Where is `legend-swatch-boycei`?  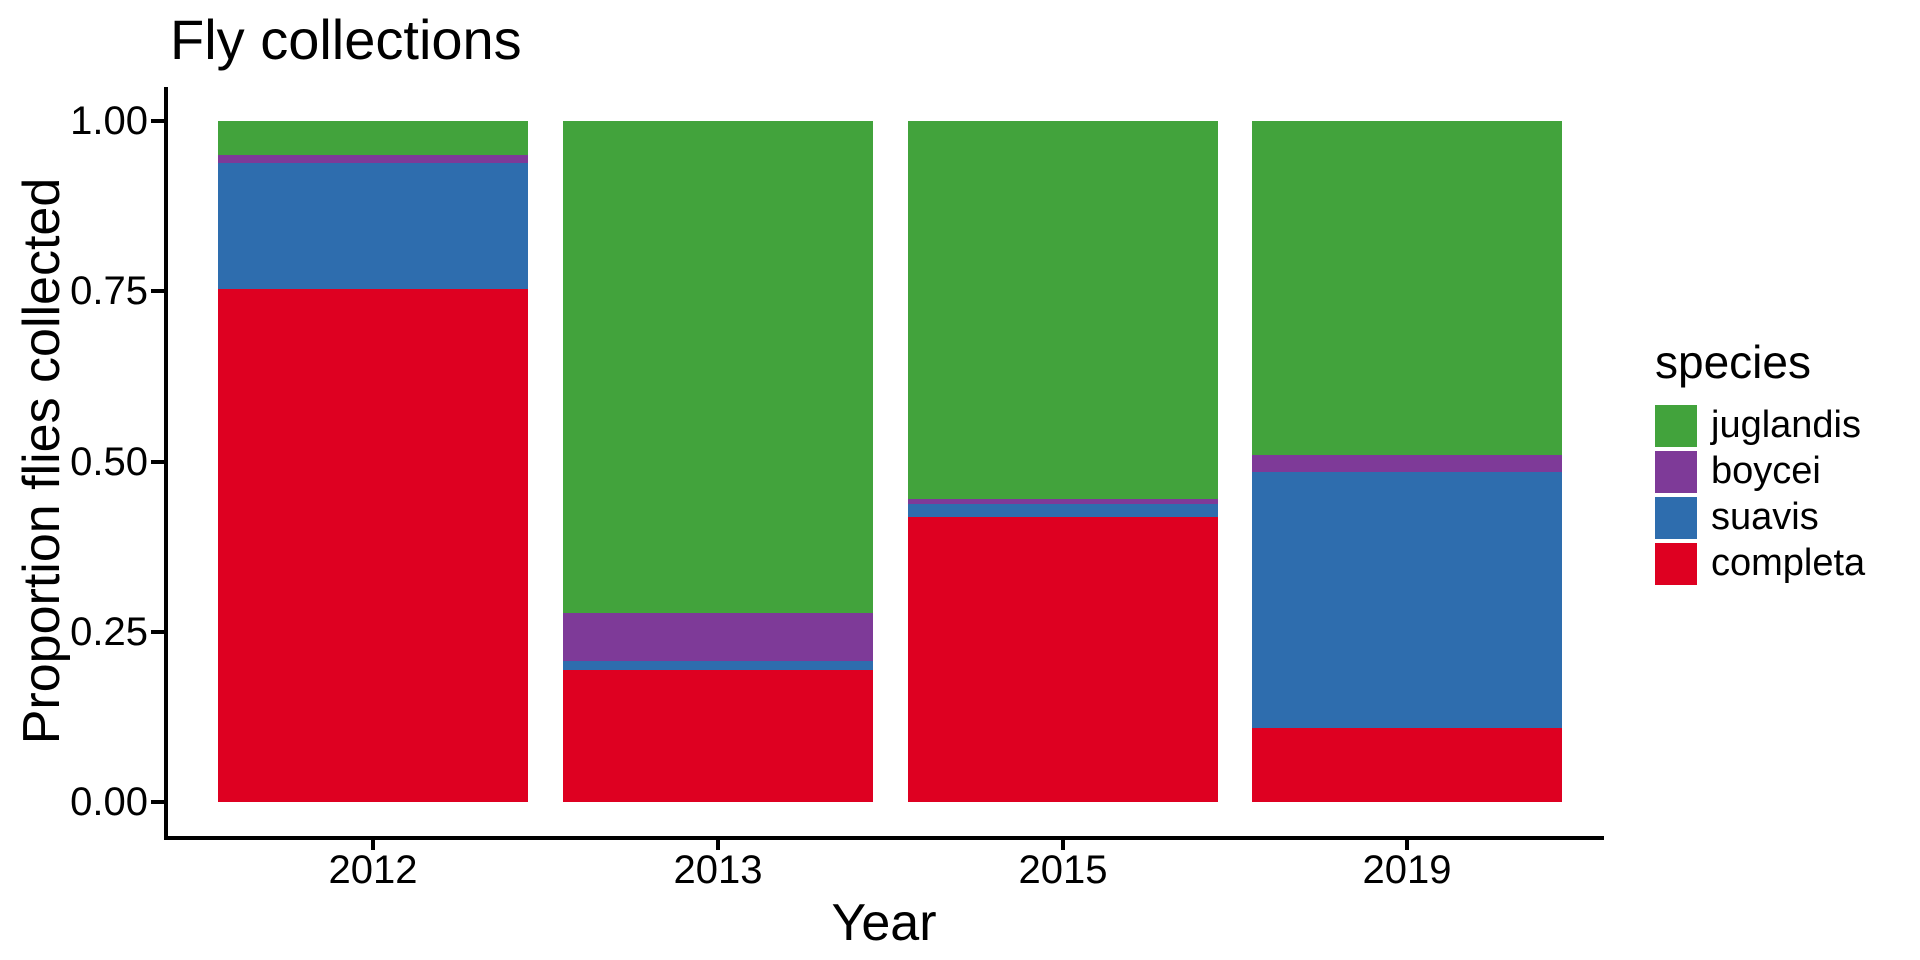 legend-swatch-boycei is located at coordinates (1676, 471).